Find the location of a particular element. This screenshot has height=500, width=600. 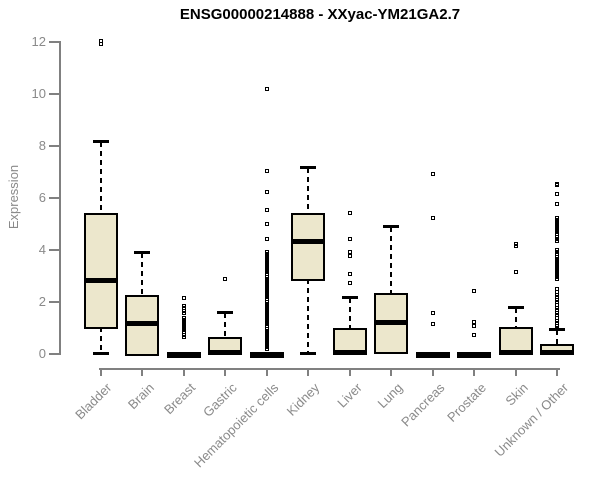

y-tick-label: 6 is located at coordinates (42, 197).